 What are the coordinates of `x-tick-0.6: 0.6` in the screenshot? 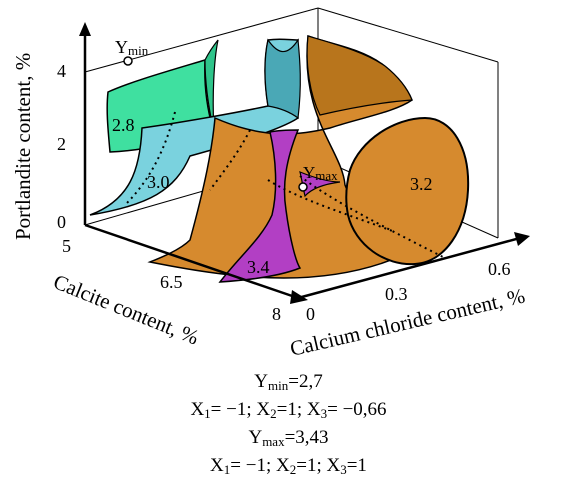 It's located at (499, 269).